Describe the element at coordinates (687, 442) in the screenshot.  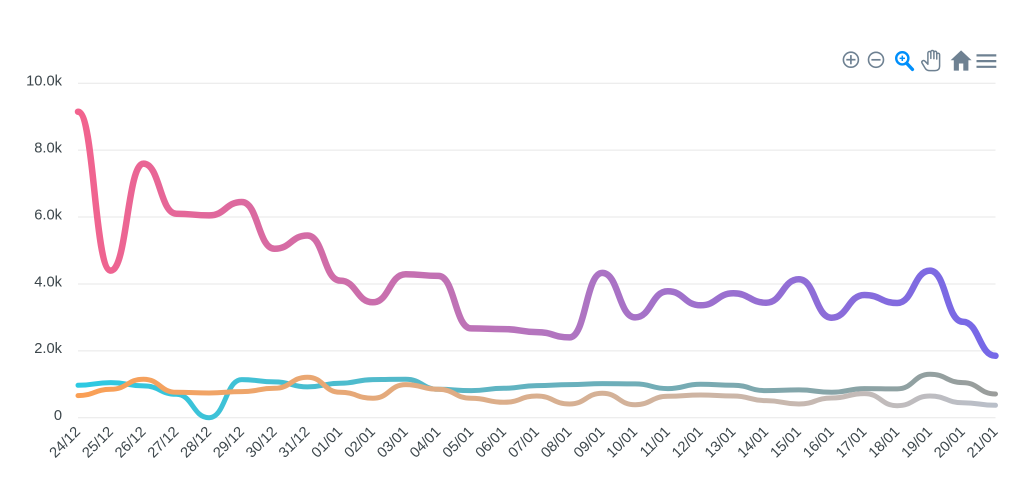
I see `svg-text: 12/01` at that location.